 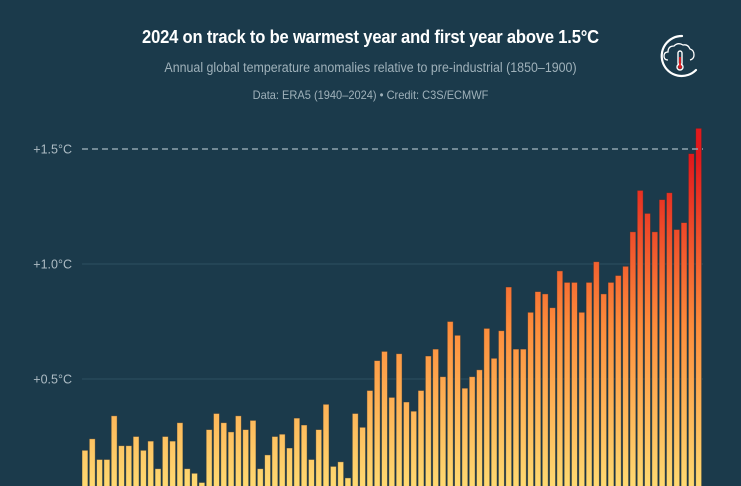 What do you see at coordinates (399, 419) in the screenshot?
I see `bar-1983` at bounding box center [399, 419].